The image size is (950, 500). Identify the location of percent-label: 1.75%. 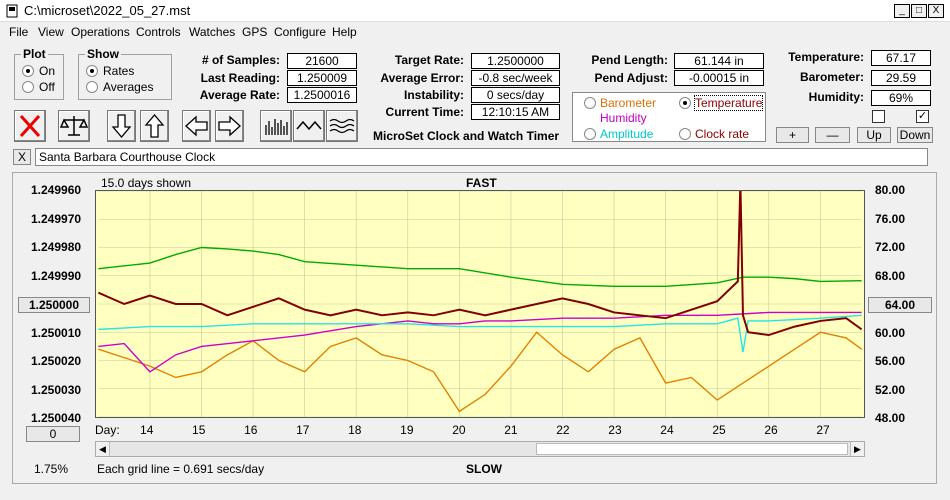
(51, 469).